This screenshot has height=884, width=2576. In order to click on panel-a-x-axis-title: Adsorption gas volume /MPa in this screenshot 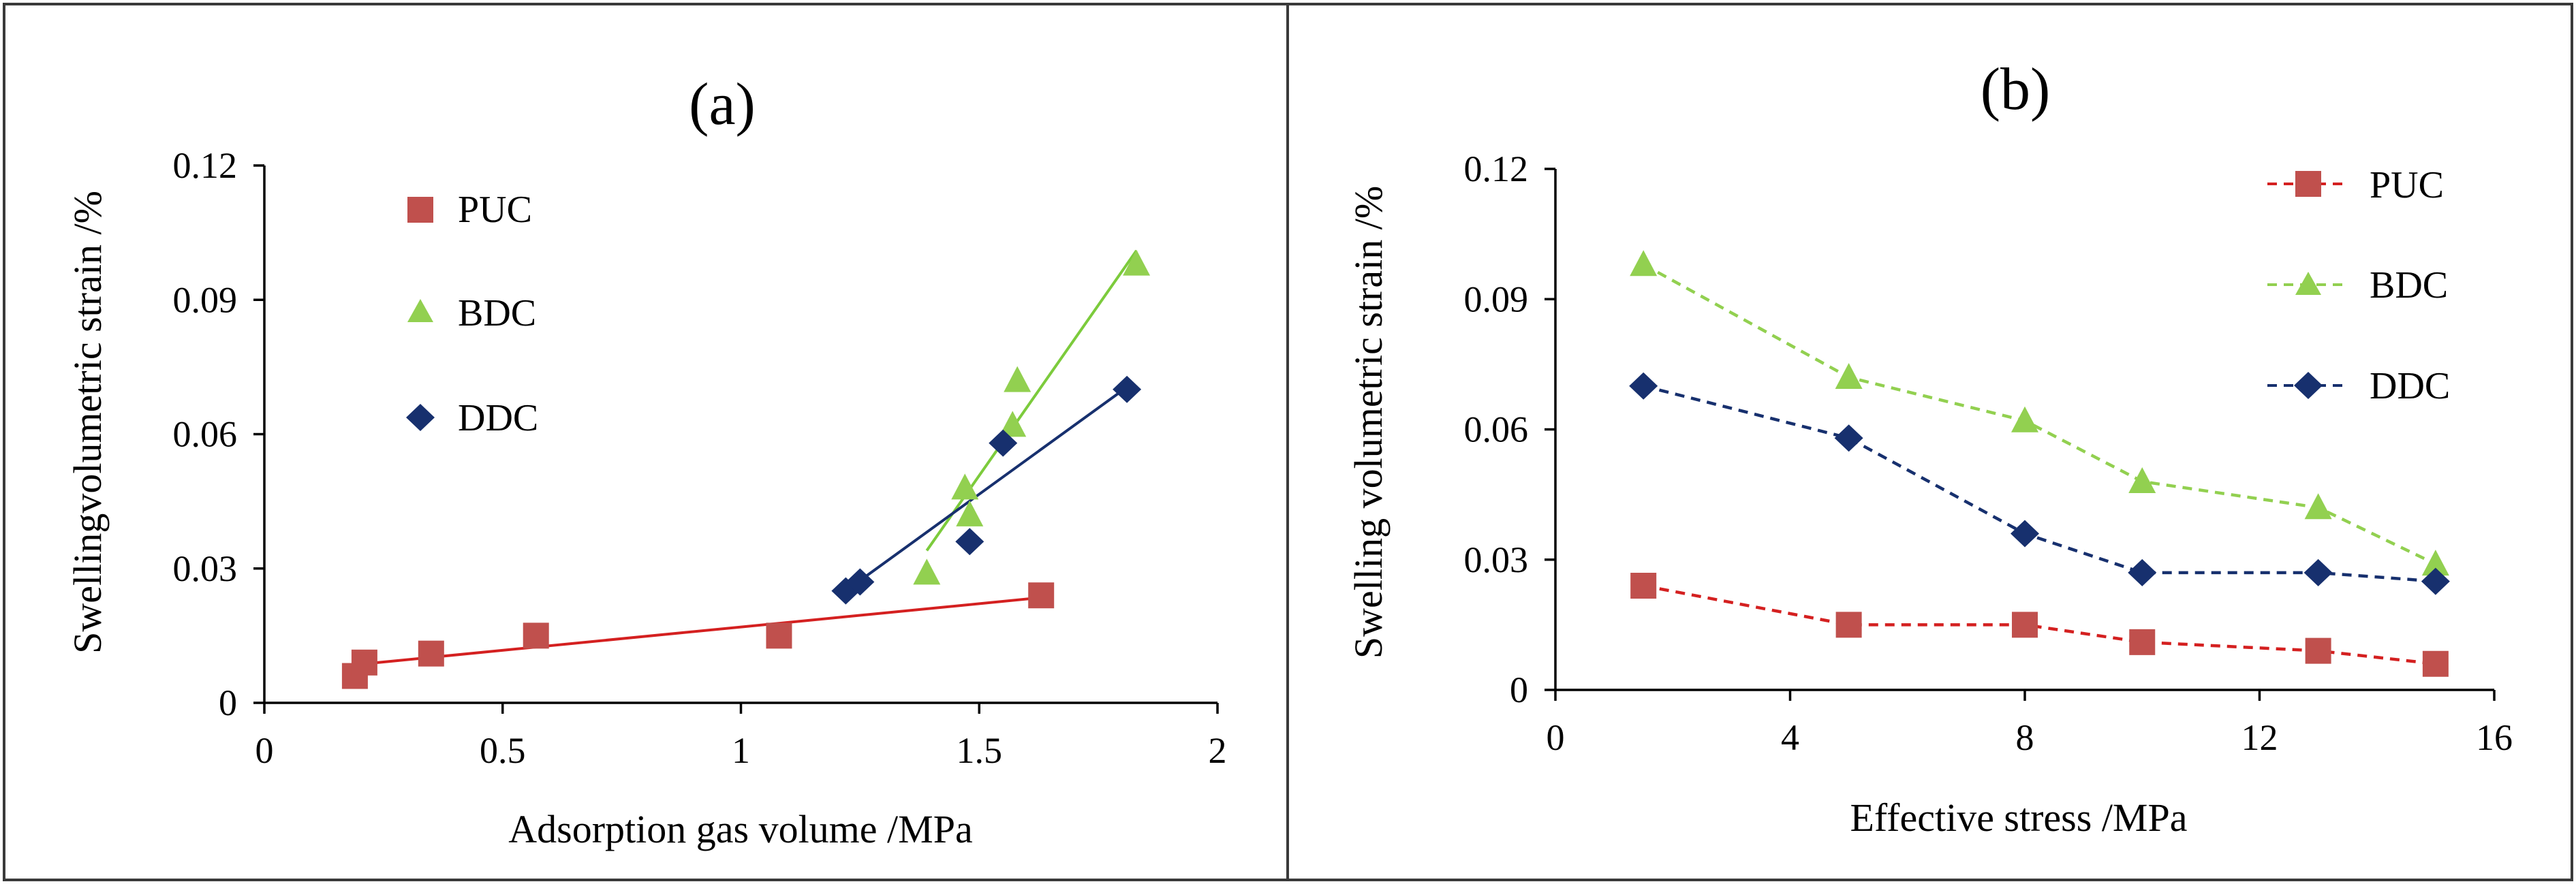, I will do `click(740, 829)`.